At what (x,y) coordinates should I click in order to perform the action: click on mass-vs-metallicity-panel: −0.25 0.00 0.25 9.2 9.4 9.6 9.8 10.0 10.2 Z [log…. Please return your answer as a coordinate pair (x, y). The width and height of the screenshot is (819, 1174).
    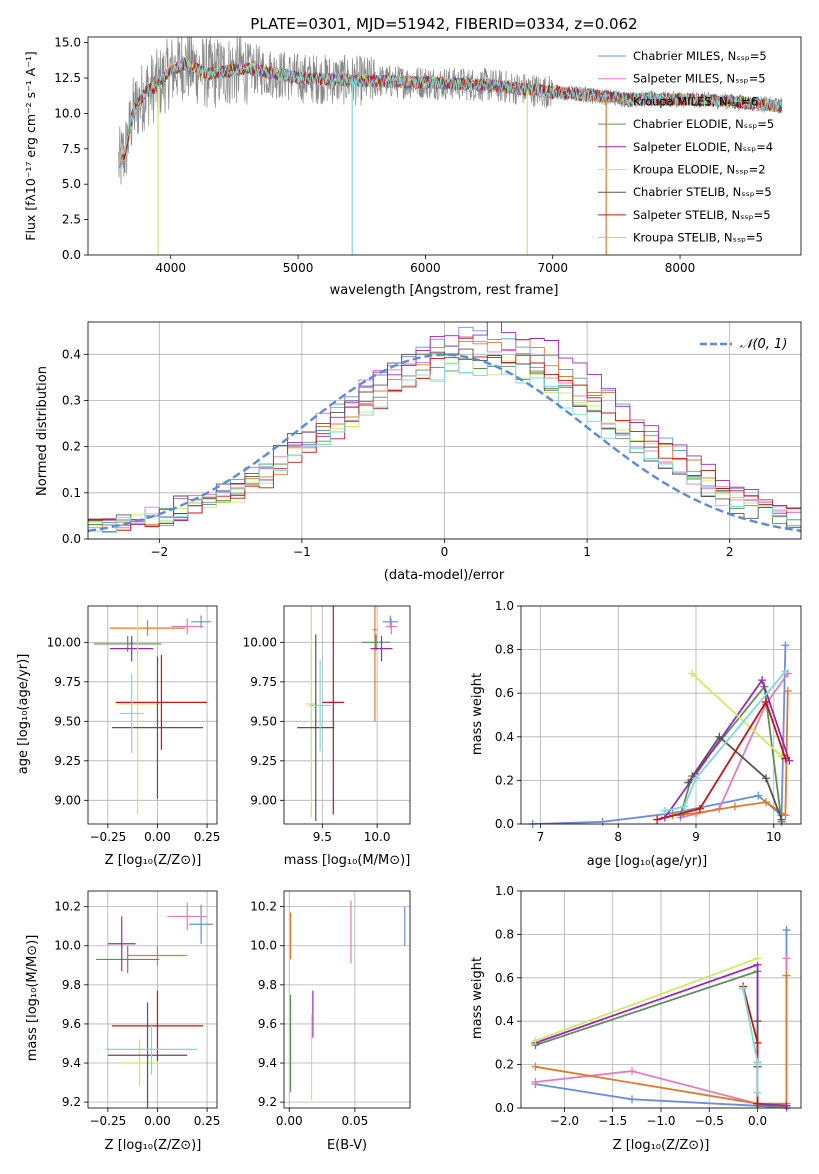
    Looking at the image, I should click on (123, 1021).